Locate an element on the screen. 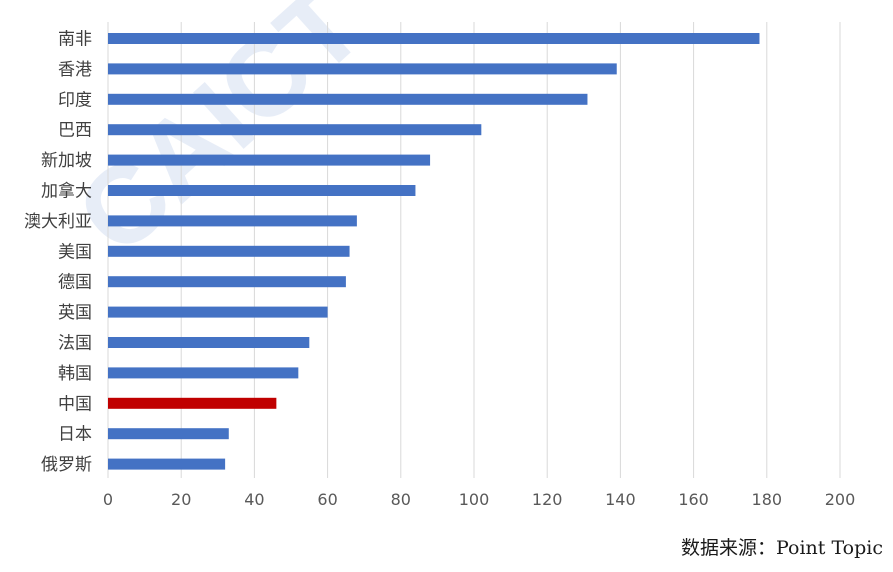  x-tick-label: 100 is located at coordinates (474, 499).